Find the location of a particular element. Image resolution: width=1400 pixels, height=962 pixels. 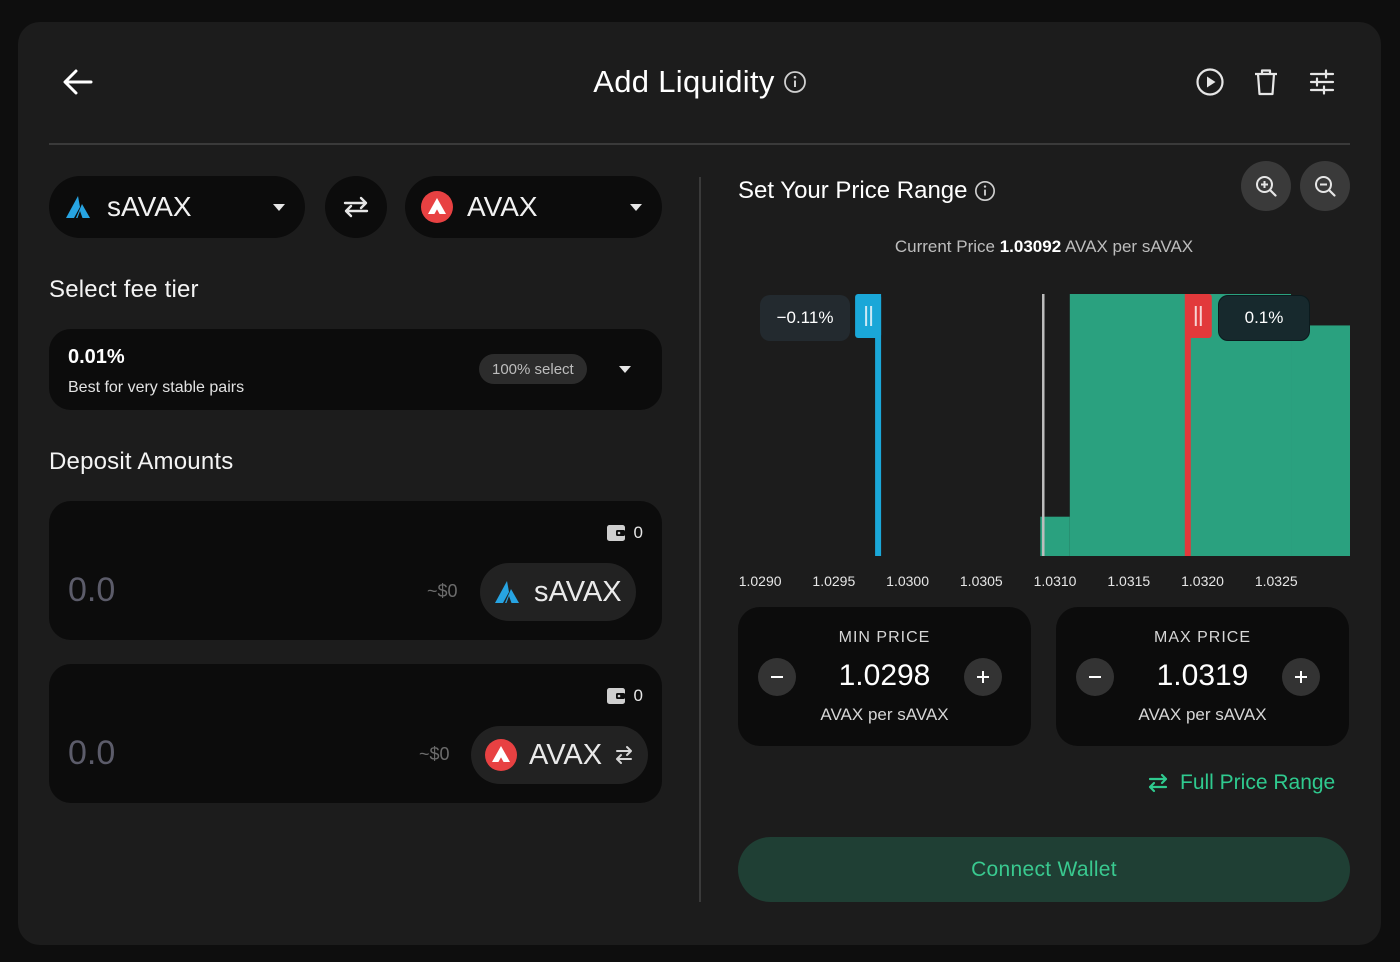

min-price-label: MIN PRICE is located at coordinates (884, 637).